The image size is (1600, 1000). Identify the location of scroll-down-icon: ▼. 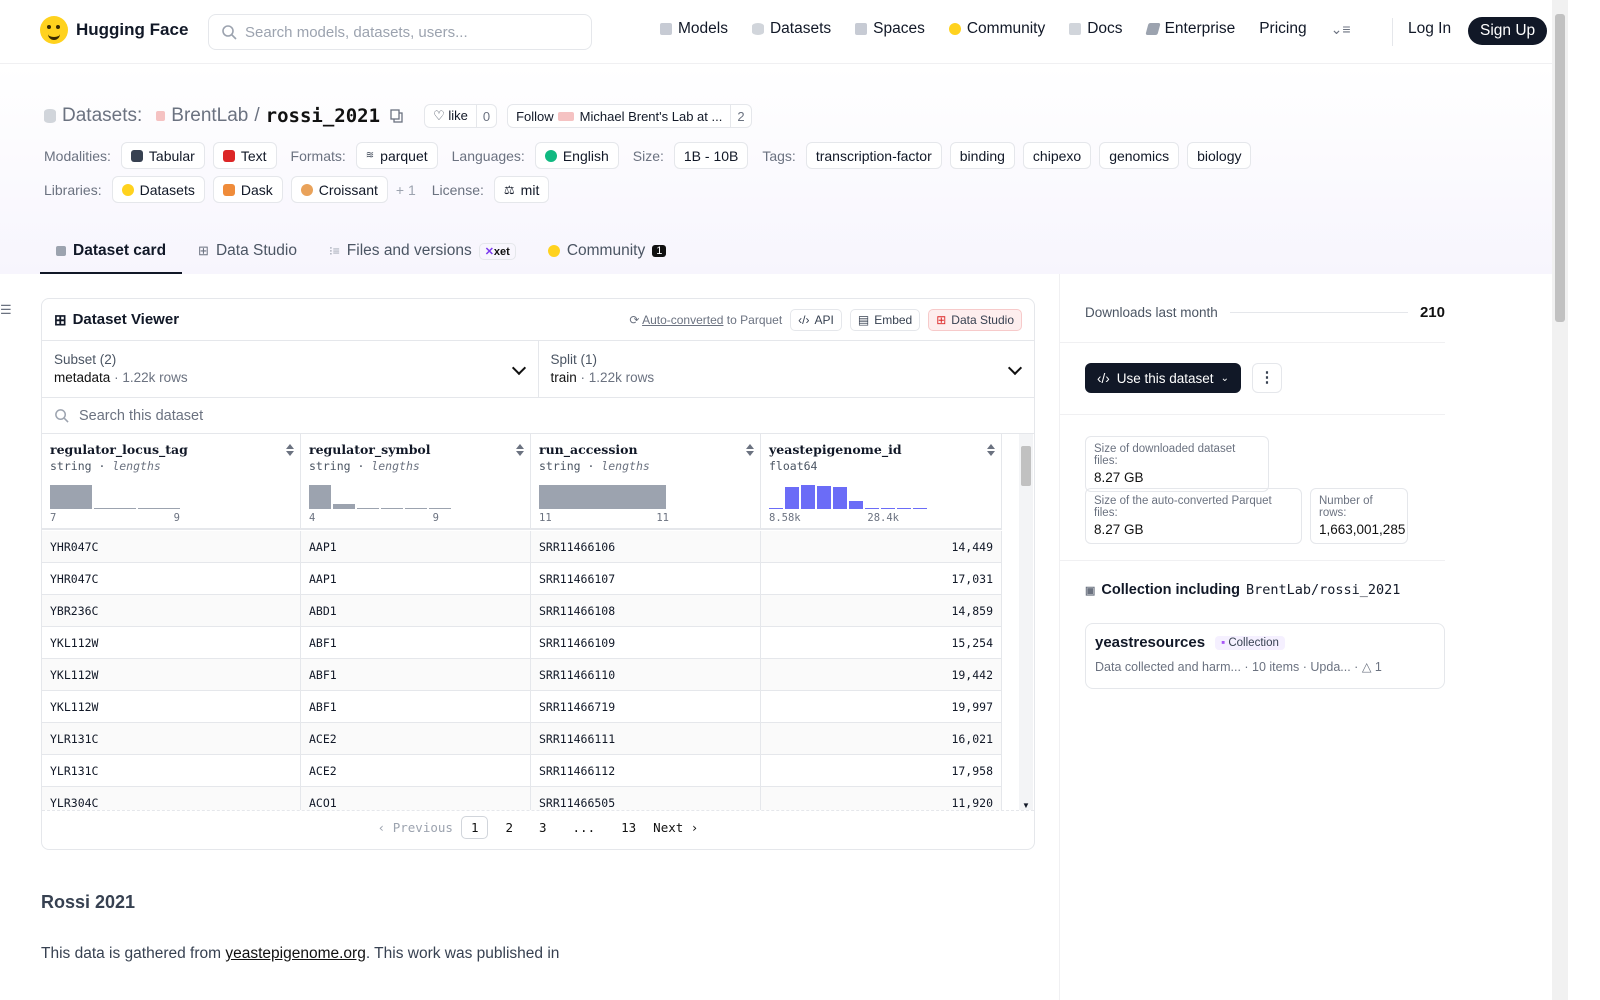
(1026, 805).